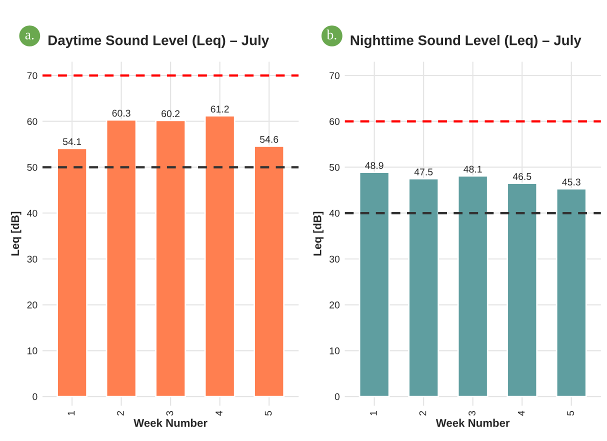 Image resolution: width=607 pixels, height=441 pixels. What do you see at coordinates (29, 36) in the screenshot?
I see `text: a.` at bounding box center [29, 36].